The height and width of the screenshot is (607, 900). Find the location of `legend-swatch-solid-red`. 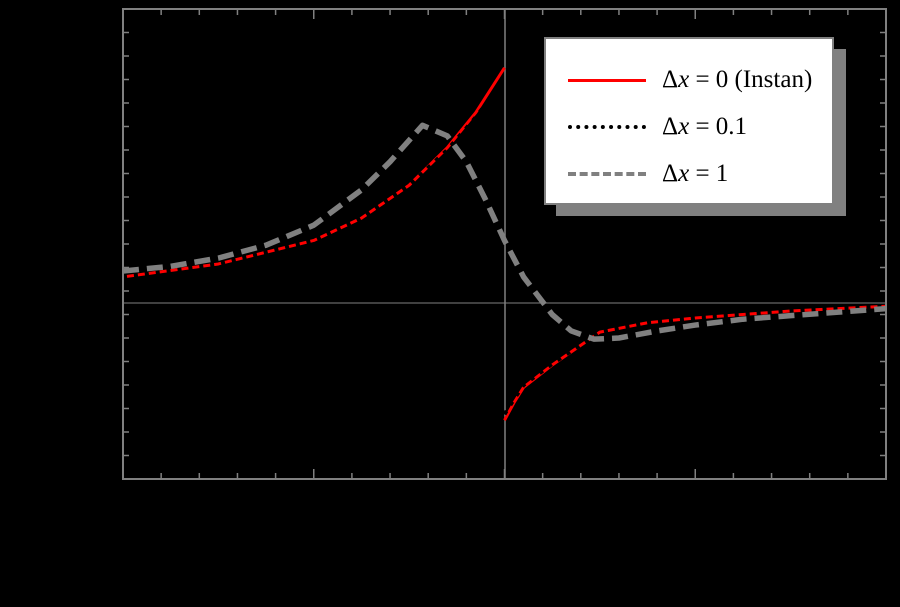

legend-swatch-solid-red is located at coordinates (607, 80).